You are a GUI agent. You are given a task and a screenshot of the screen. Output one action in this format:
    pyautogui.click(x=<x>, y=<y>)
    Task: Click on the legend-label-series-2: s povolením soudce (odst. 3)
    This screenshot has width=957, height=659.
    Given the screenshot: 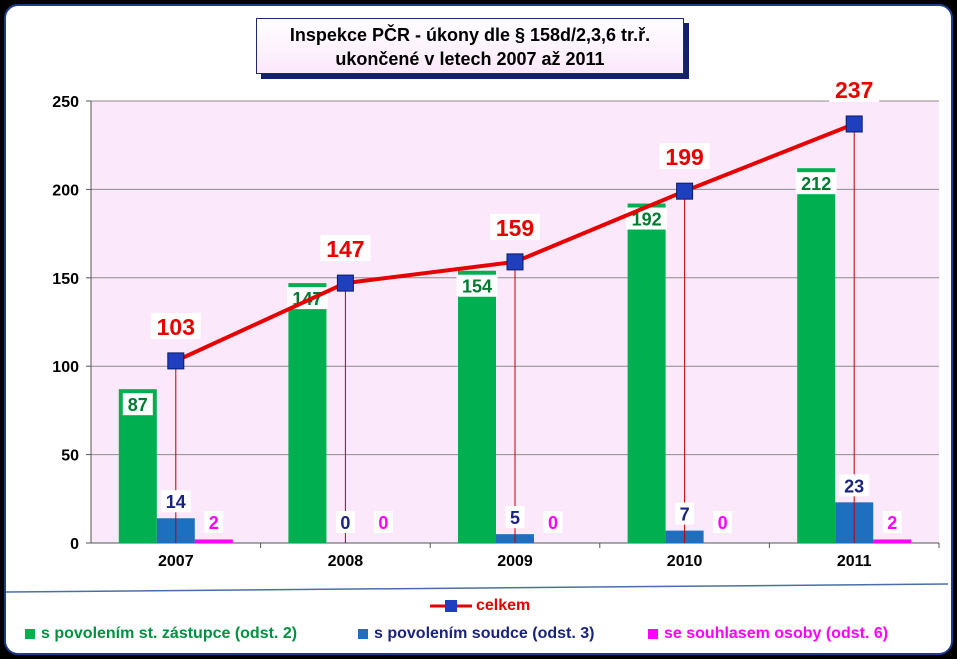 What is the action you would take?
    pyautogui.click(x=484, y=633)
    